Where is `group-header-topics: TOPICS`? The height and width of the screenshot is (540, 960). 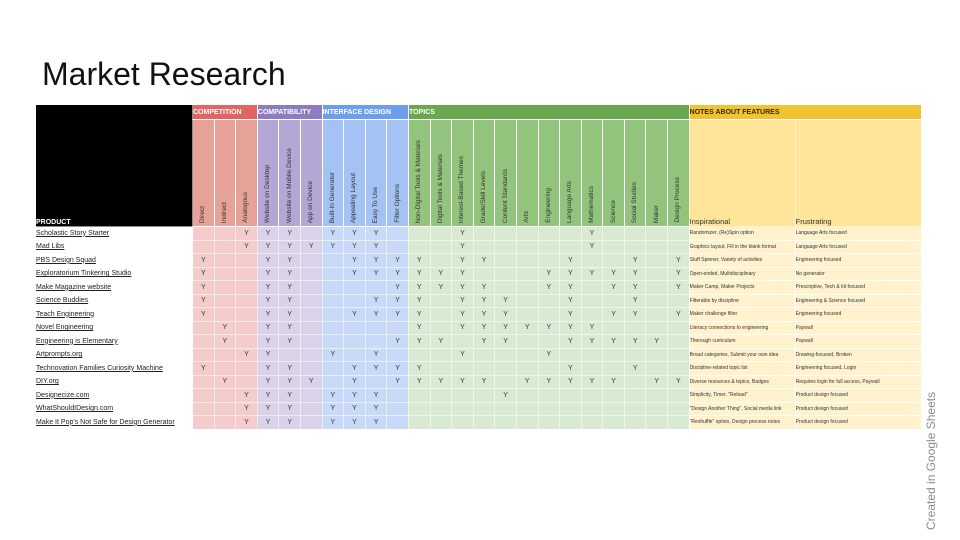
group-header-topics: TOPICS is located at coordinates (548, 112).